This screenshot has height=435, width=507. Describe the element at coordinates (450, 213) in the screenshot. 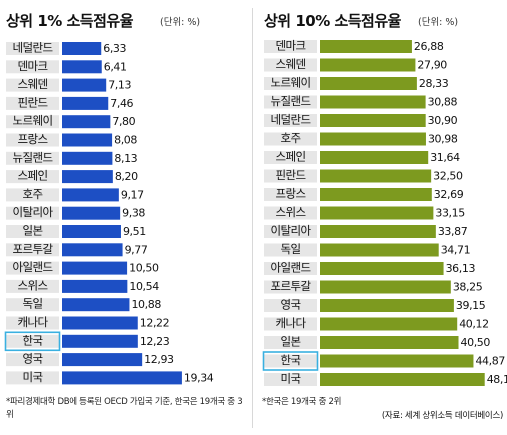

I see `value-label: 33,15` at that location.